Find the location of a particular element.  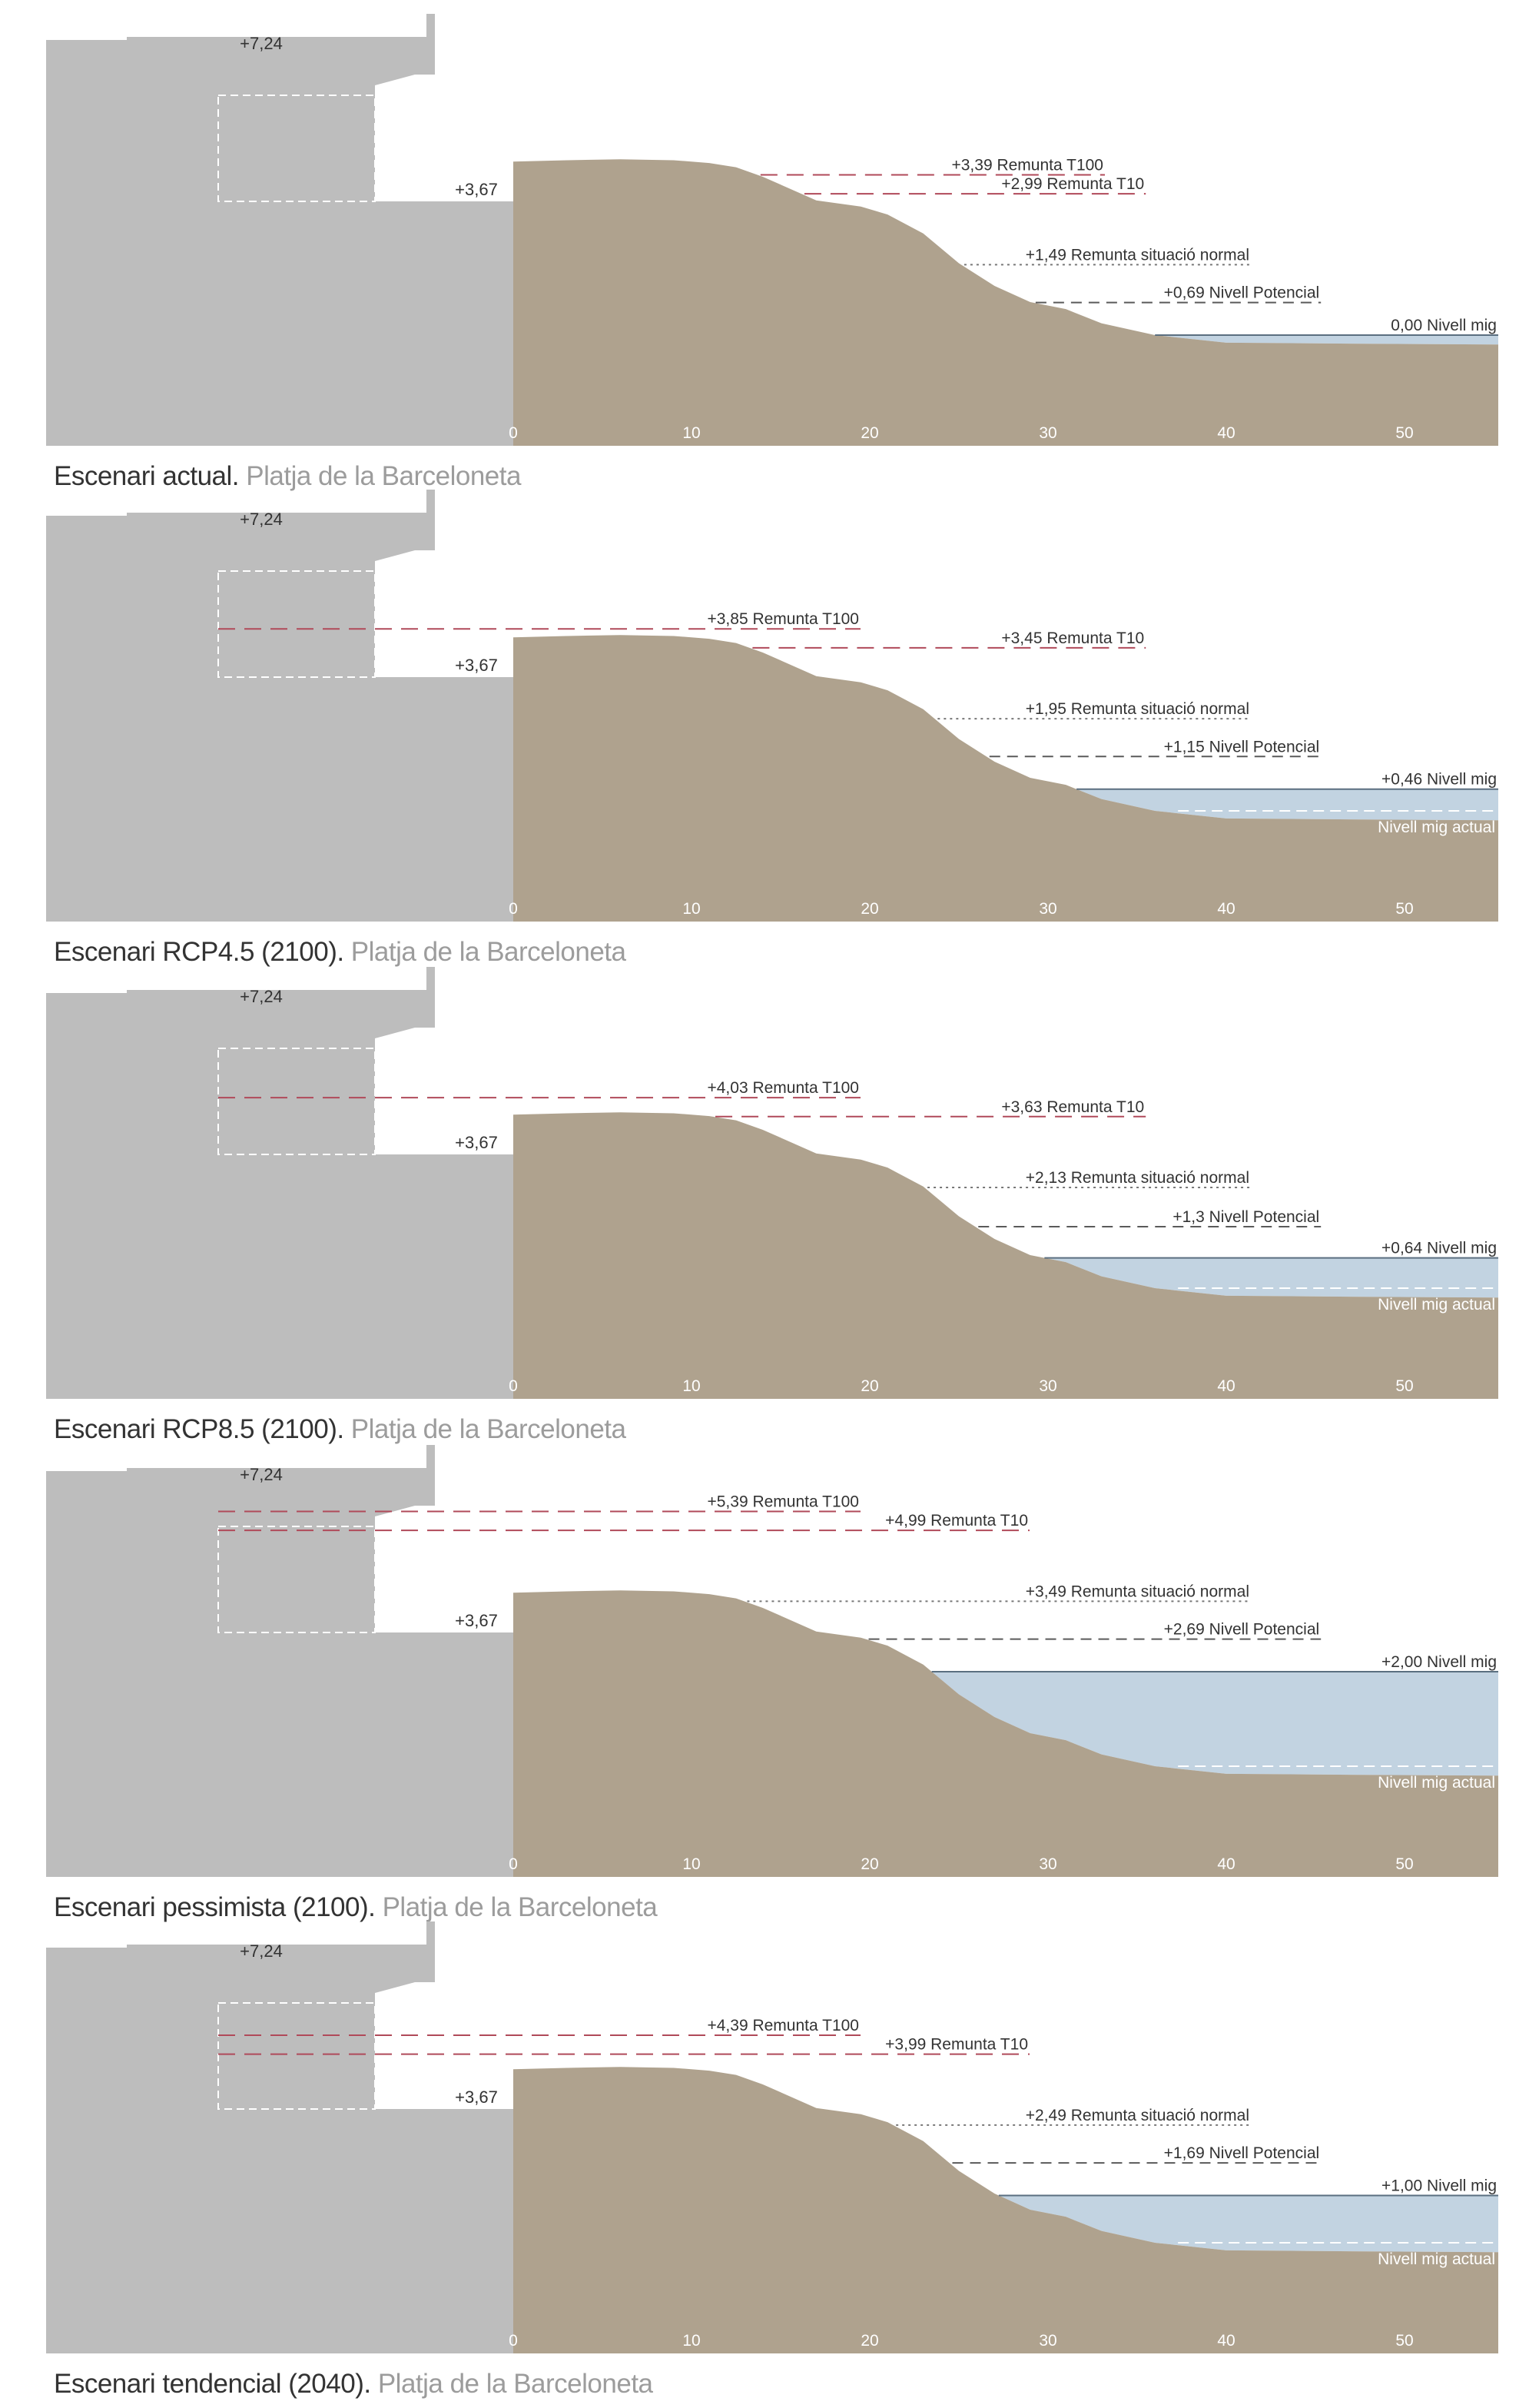

scenario-title: Escenari RCP4.5 (2100). is located at coordinates (199, 952).